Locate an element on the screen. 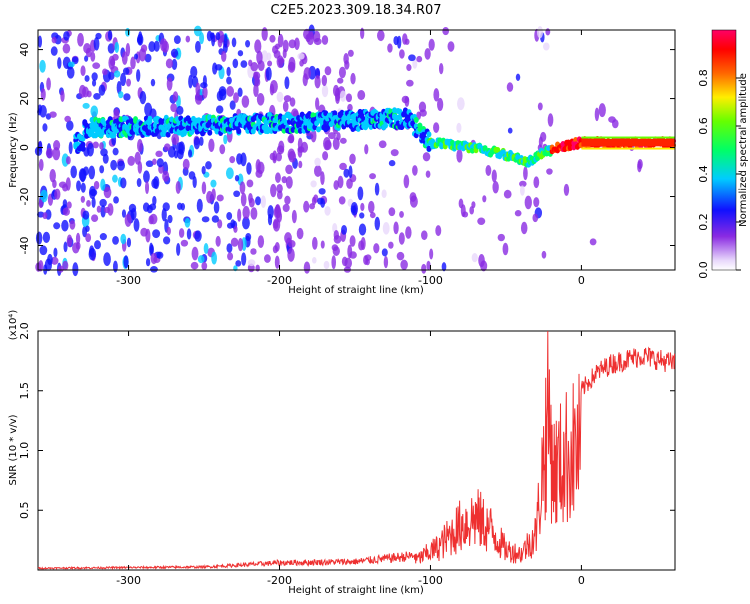  figure-title: C2E5.2023.309.18.34.R07 is located at coordinates (355, 10).